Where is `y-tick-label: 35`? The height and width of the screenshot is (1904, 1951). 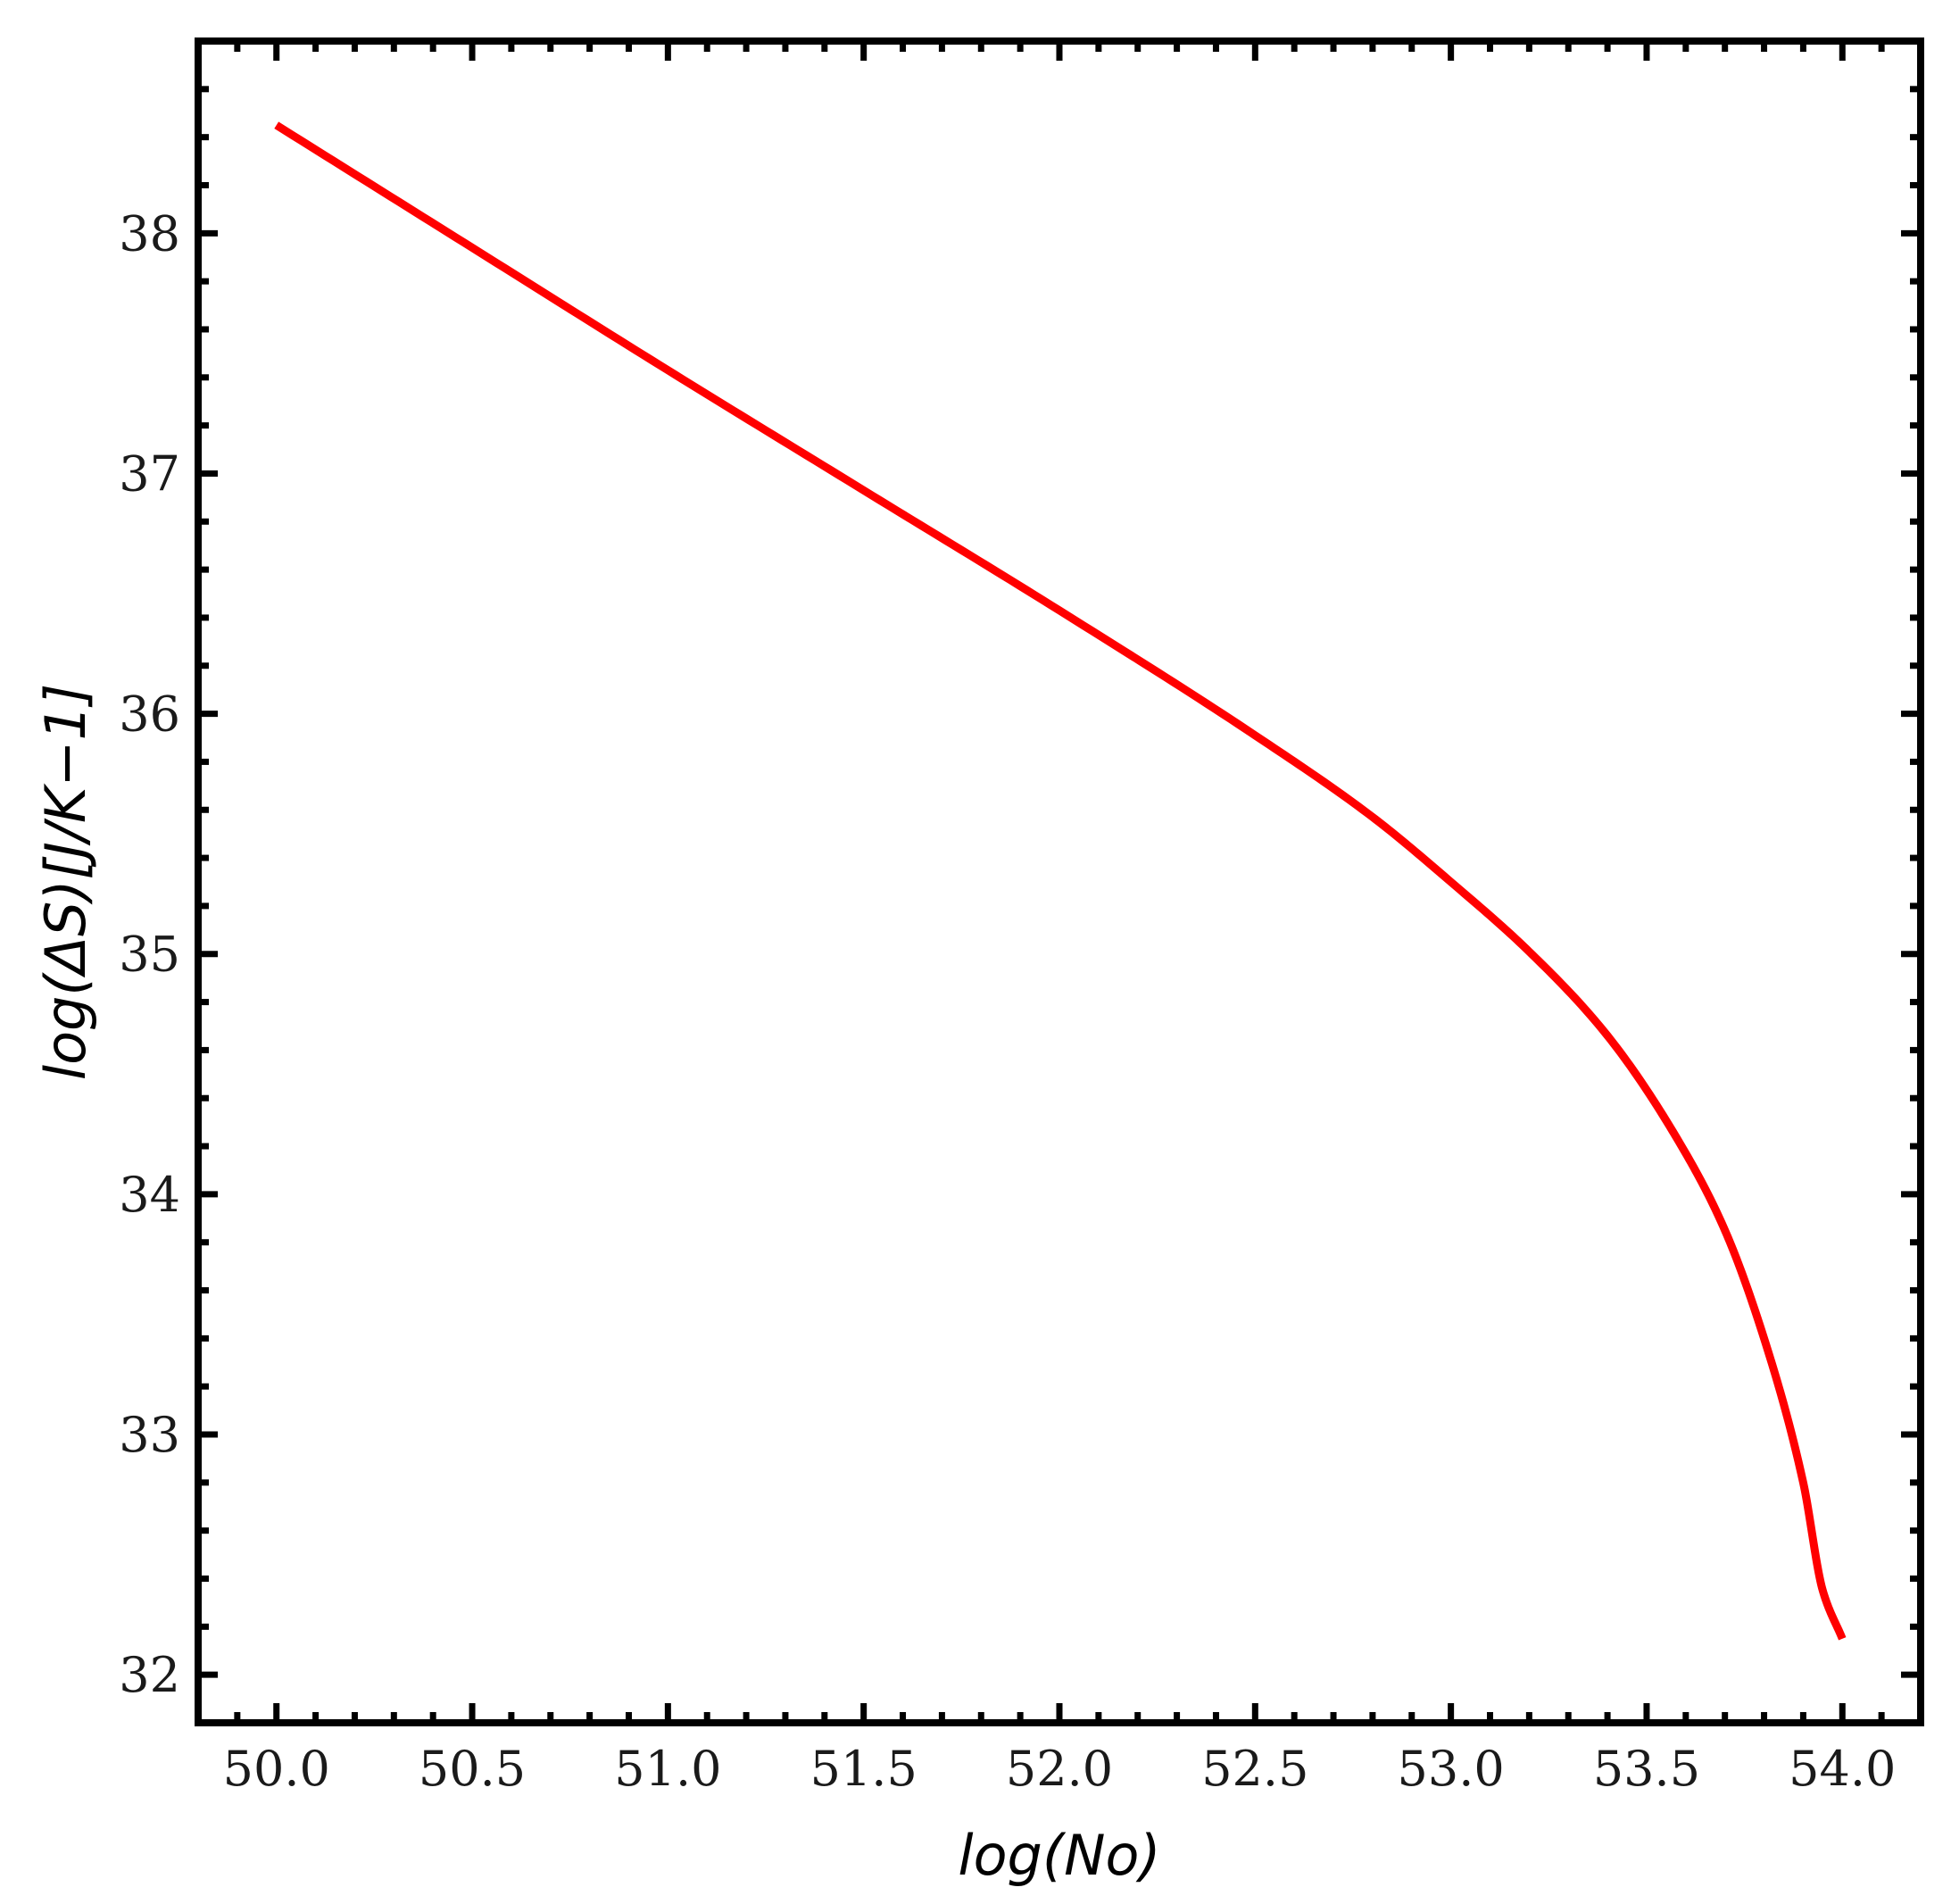 y-tick-label: 35 is located at coordinates (149, 955).